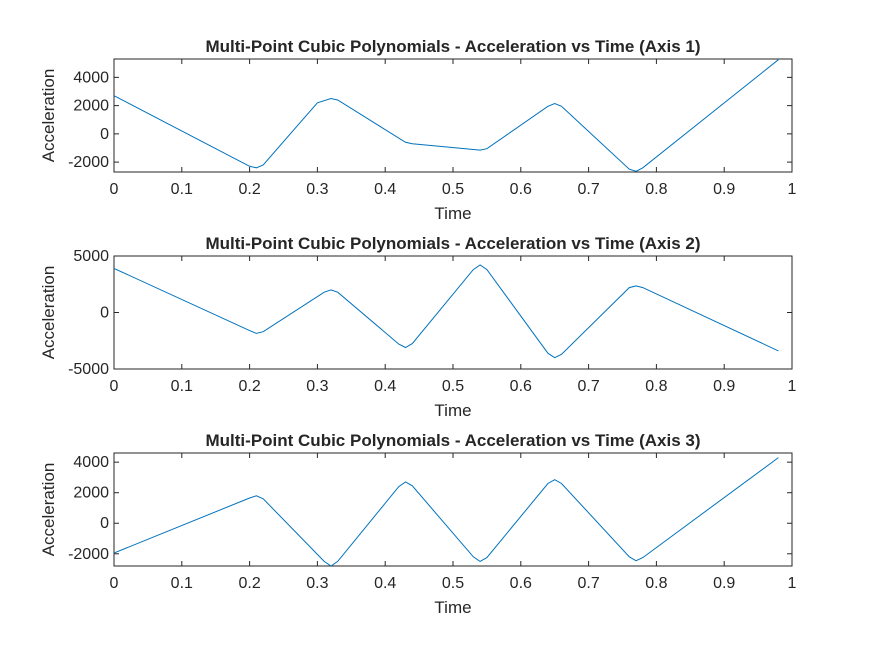 This screenshot has width=875, height=661. What do you see at coordinates (88, 369) in the screenshot?
I see `y-tick-label: -5000` at bounding box center [88, 369].